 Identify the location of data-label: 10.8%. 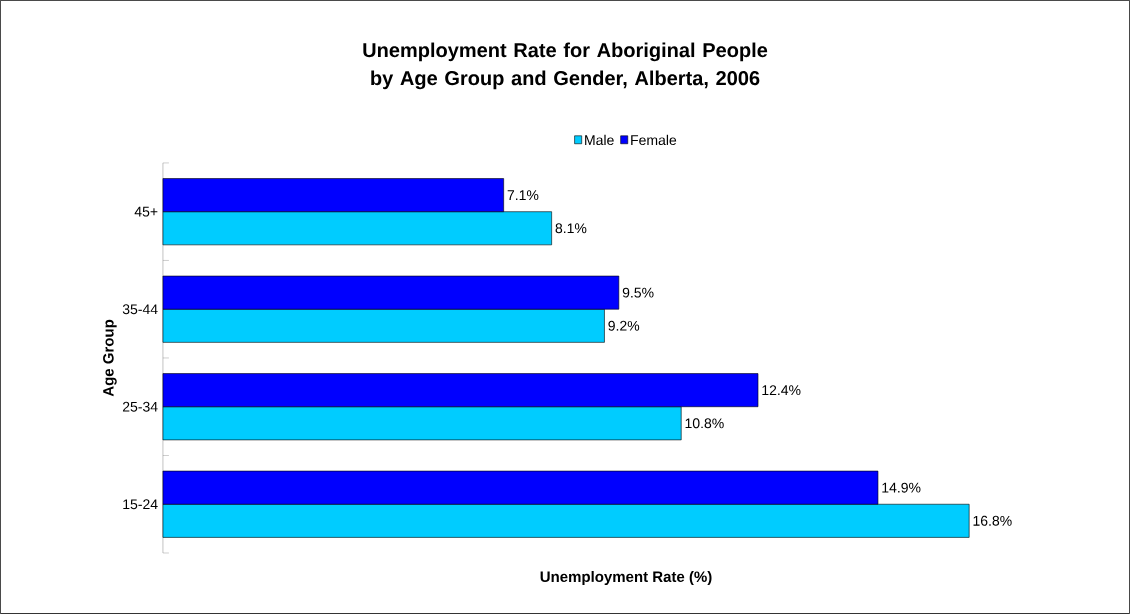
(704, 423).